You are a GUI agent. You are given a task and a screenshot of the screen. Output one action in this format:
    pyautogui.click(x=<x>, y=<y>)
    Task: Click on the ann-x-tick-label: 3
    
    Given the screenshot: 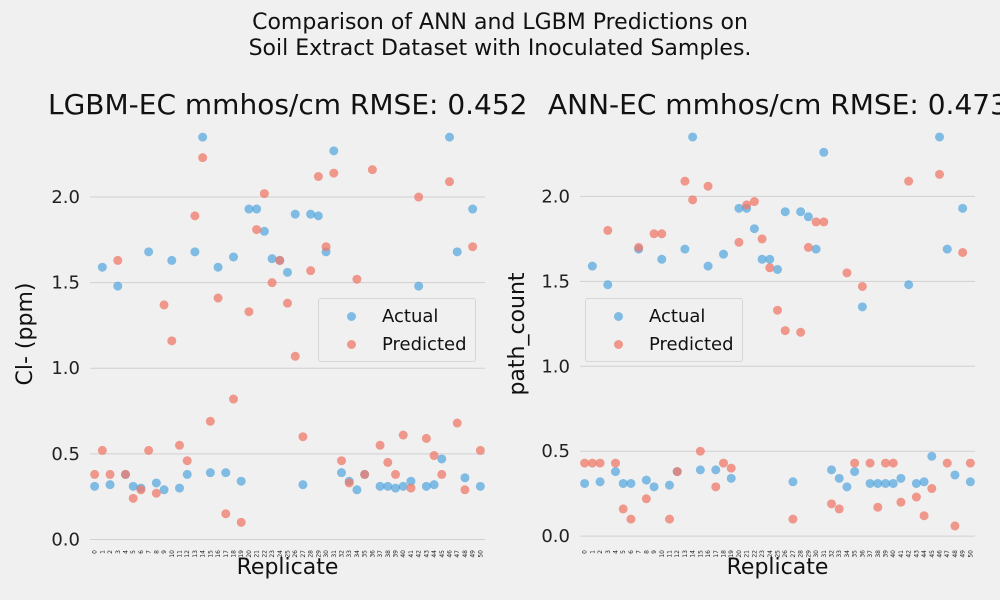 What is the action you would take?
    pyautogui.click(x=608, y=552)
    